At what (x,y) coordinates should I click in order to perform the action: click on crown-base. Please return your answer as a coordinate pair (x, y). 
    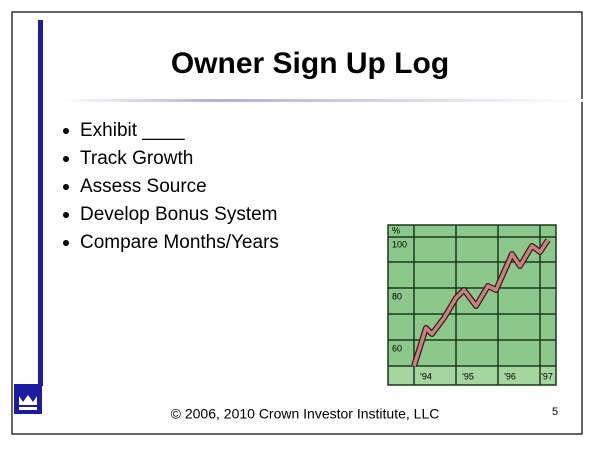
    Looking at the image, I should click on (28, 408).